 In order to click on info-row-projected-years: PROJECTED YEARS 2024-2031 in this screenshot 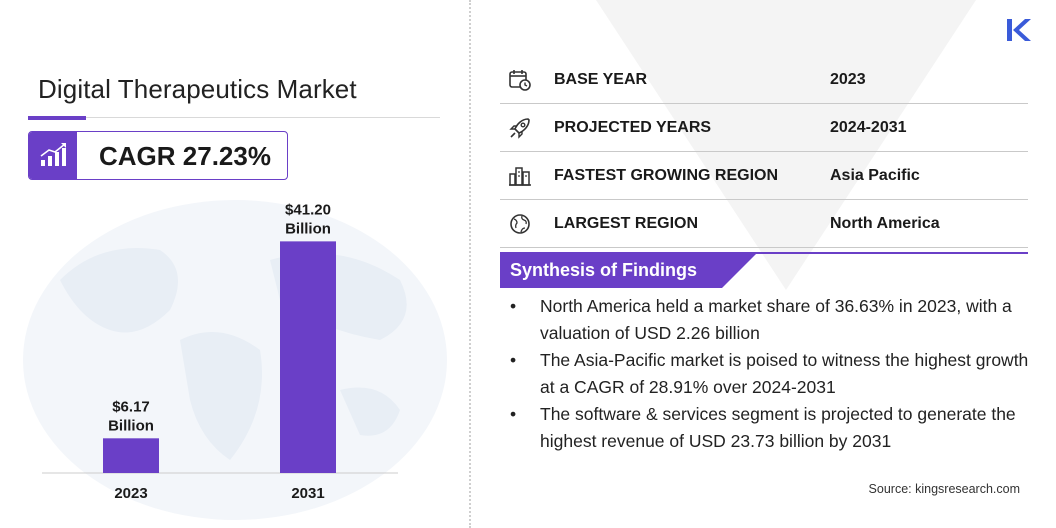, I will do `click(764, 128)`.